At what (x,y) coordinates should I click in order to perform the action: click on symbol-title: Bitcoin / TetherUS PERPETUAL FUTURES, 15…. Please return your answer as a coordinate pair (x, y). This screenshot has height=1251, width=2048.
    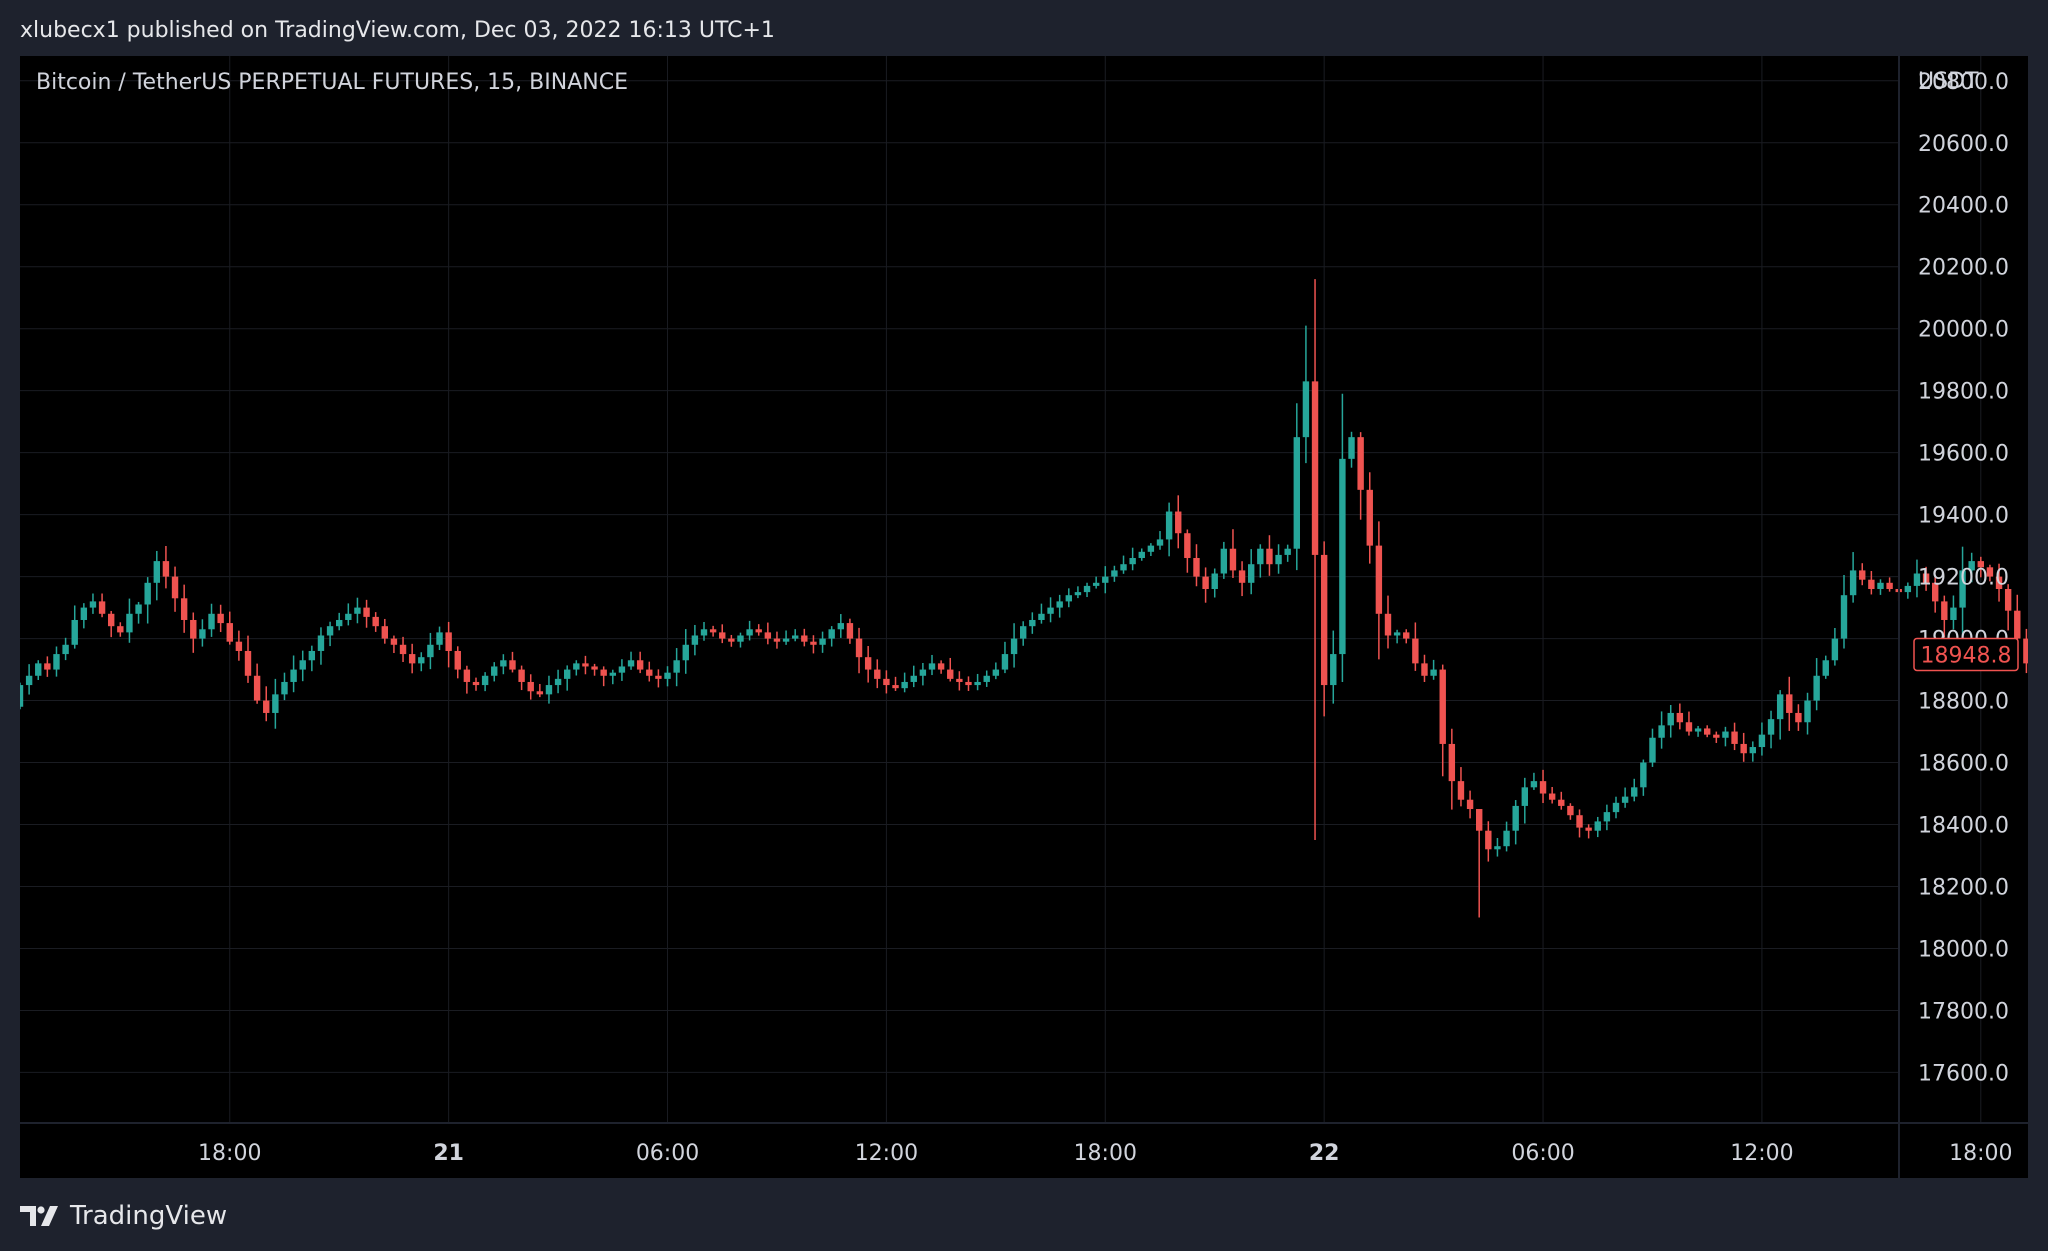
    Looking at the image, I should click on (332, 82).